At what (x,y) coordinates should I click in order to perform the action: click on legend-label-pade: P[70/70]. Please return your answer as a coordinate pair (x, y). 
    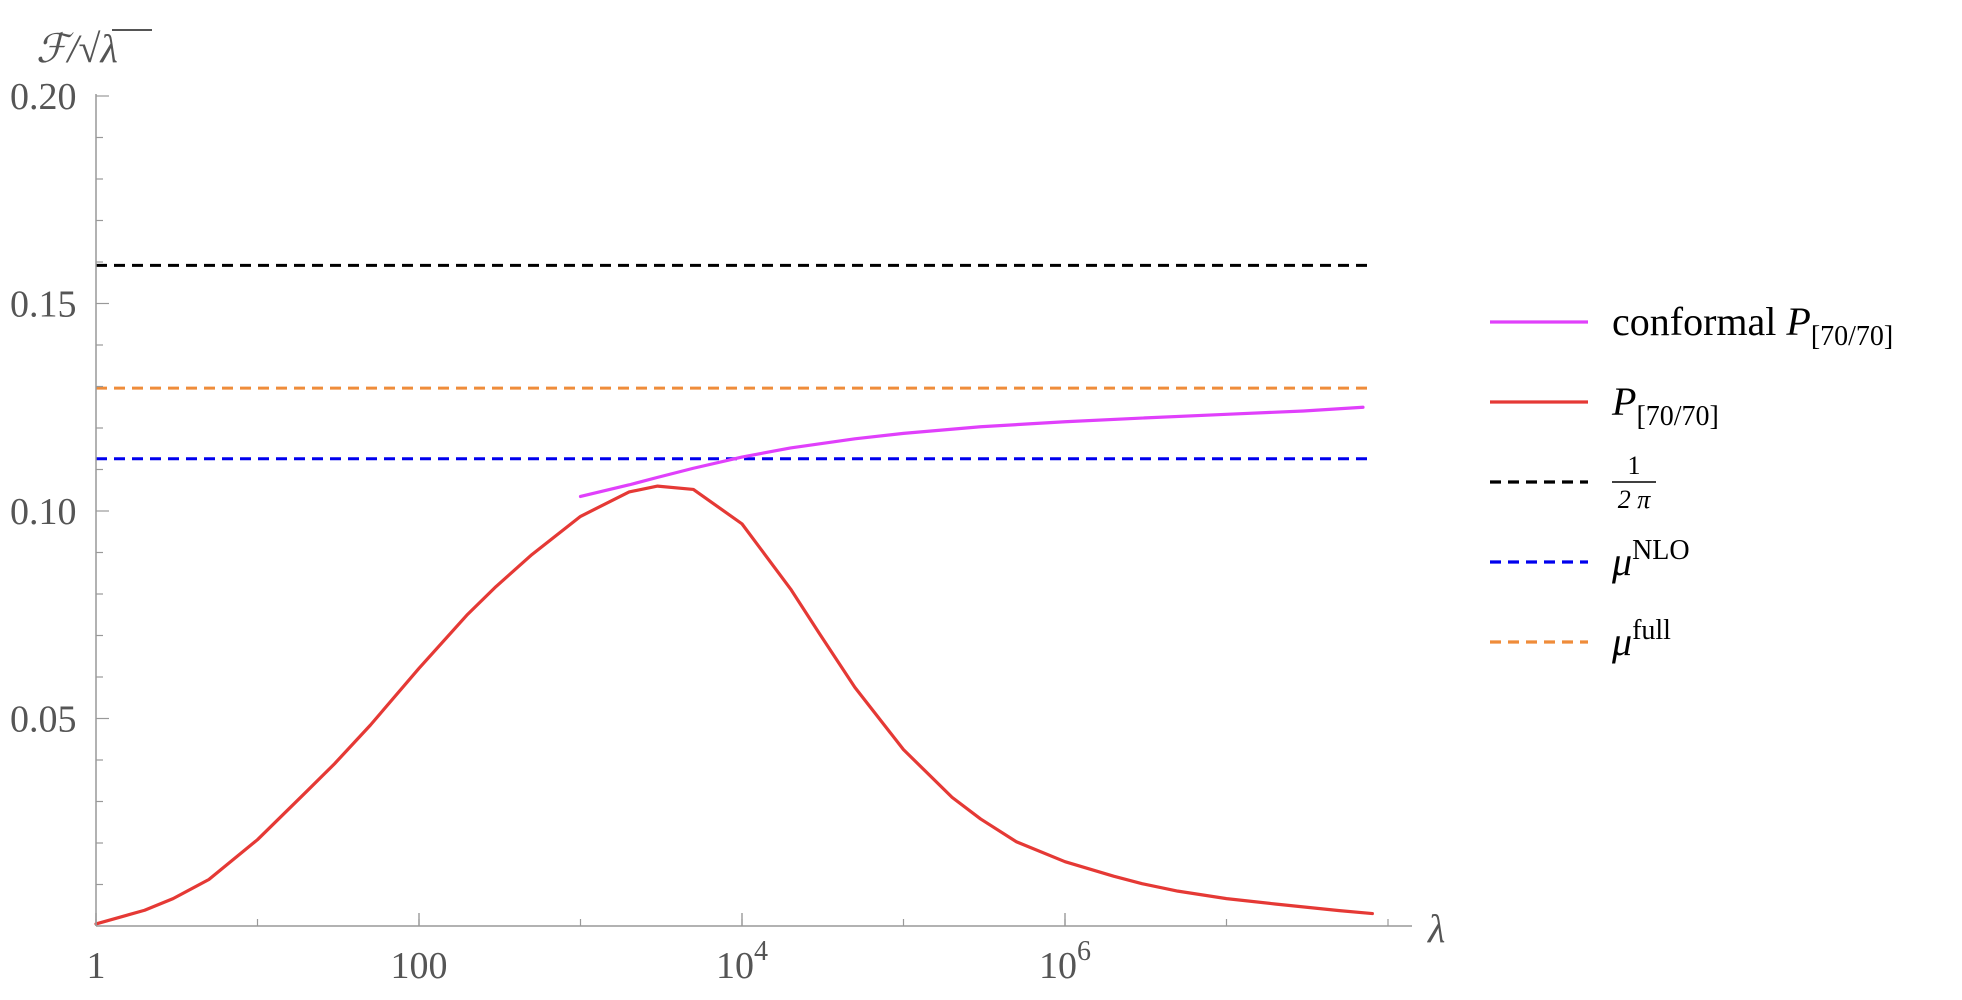
    Looking at the image, I should click on (1665, 405).